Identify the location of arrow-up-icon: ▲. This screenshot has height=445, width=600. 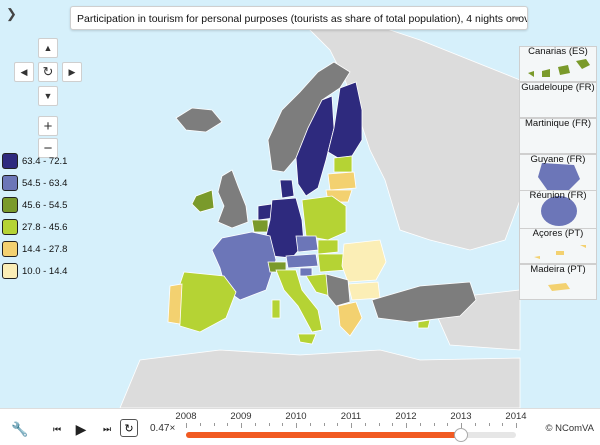
(48, 48).